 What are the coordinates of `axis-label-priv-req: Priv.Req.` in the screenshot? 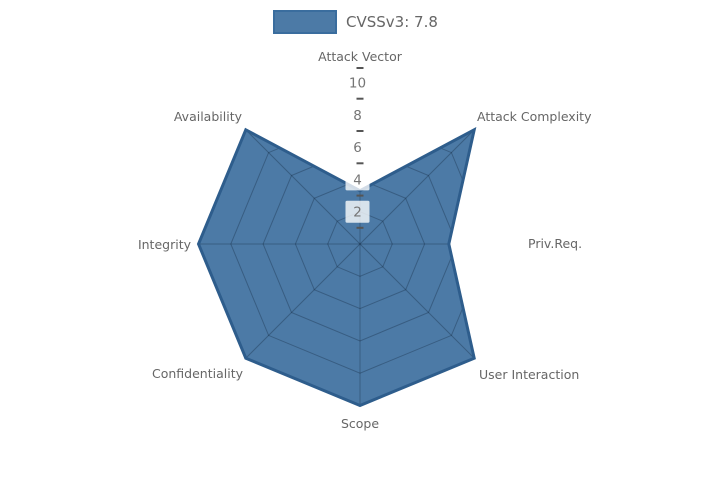 It's located at (555, 243).